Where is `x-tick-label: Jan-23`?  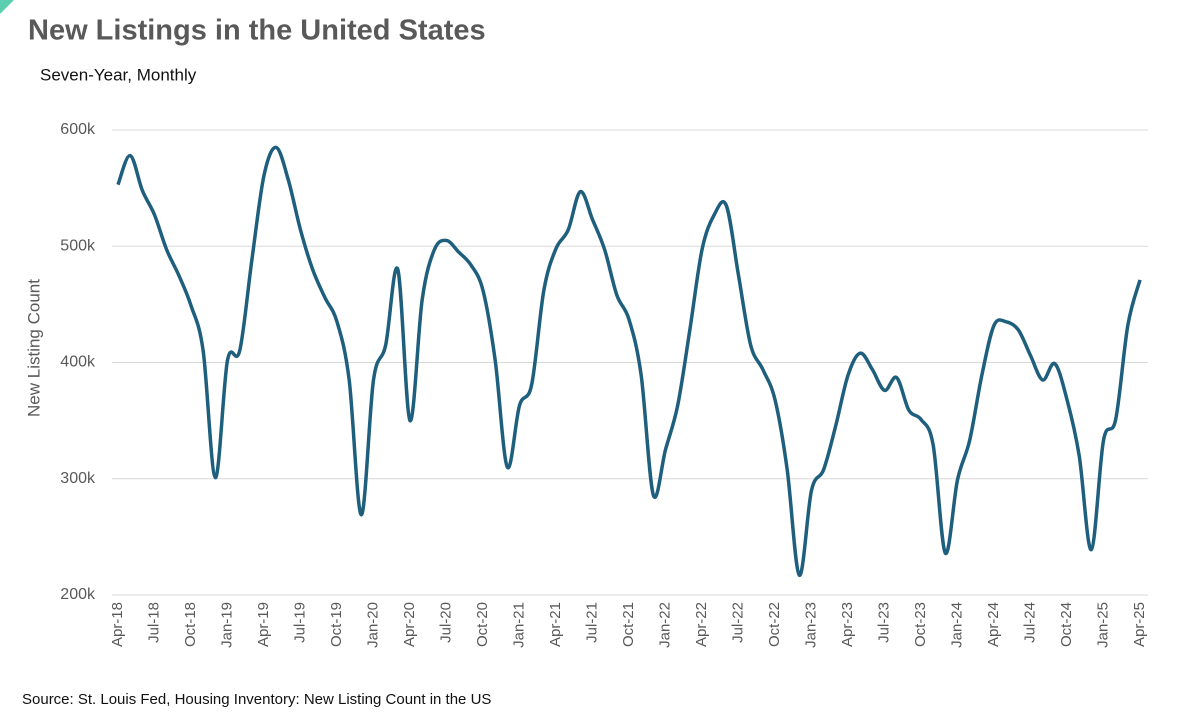 x-tick-label: Jan-23 is located at coordinates (810, 625).